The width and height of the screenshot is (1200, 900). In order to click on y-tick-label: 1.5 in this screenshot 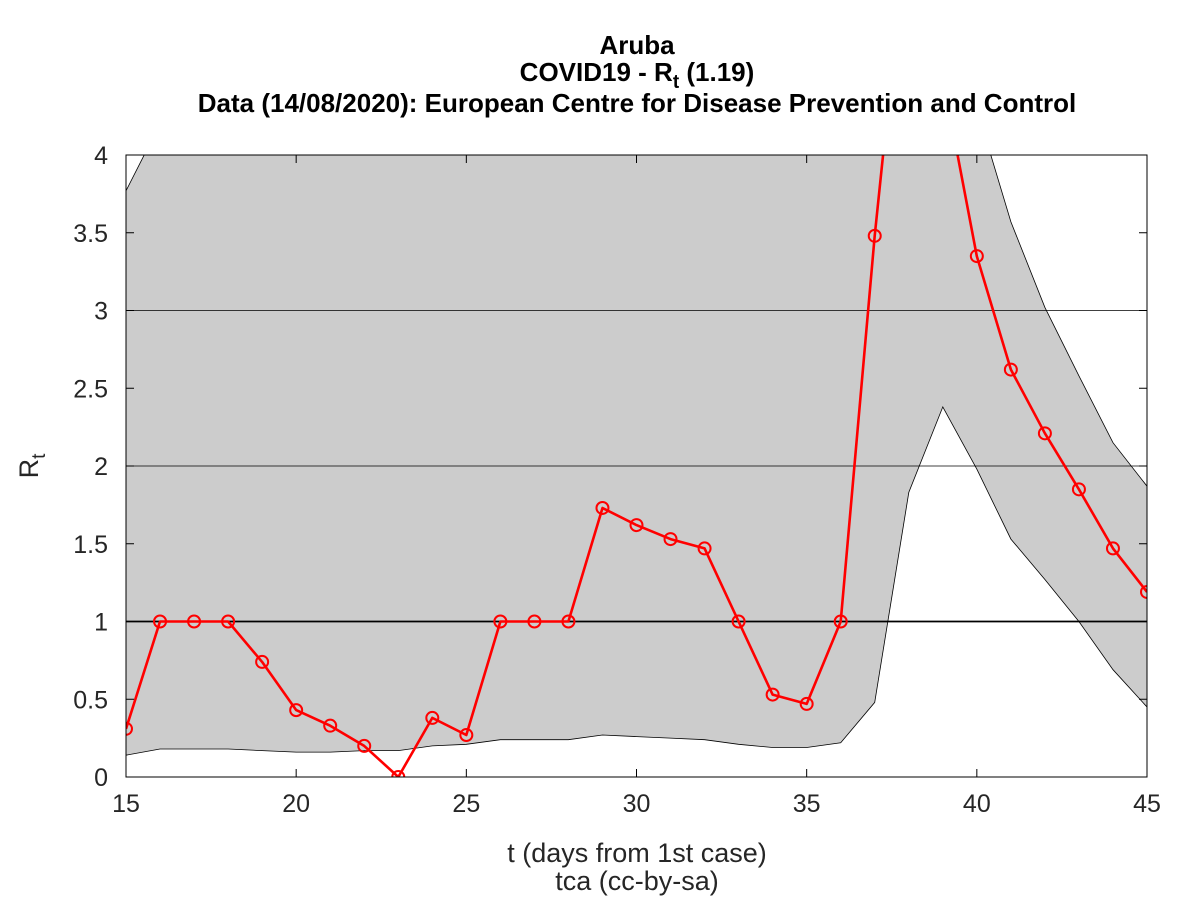, I will do `click(90, 545)`.